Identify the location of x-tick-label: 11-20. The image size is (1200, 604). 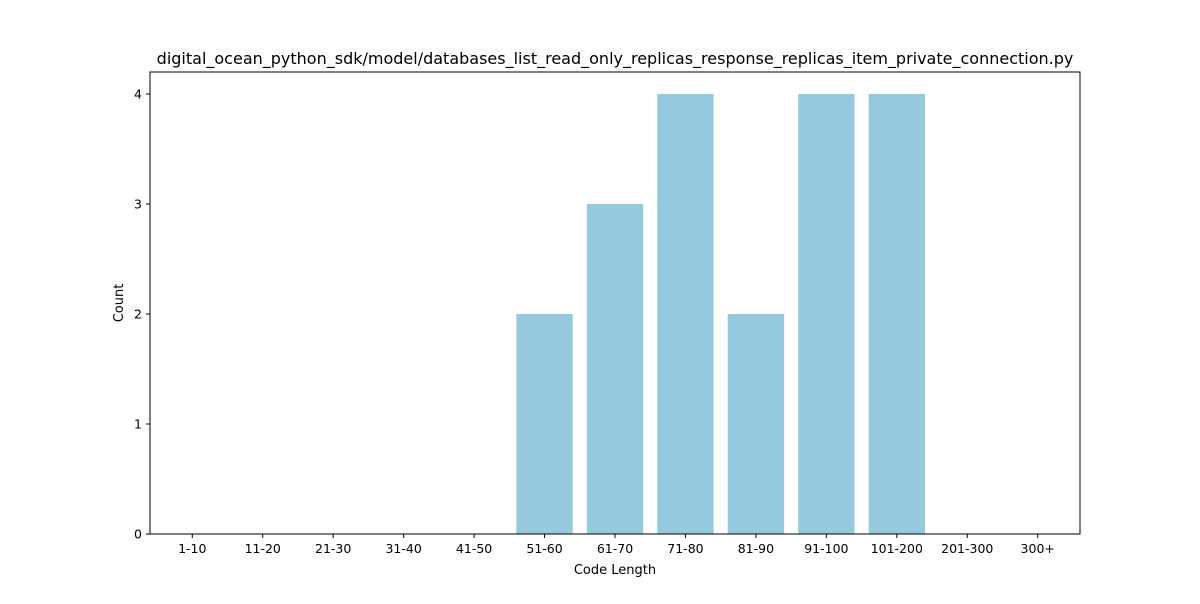
(263, 548).